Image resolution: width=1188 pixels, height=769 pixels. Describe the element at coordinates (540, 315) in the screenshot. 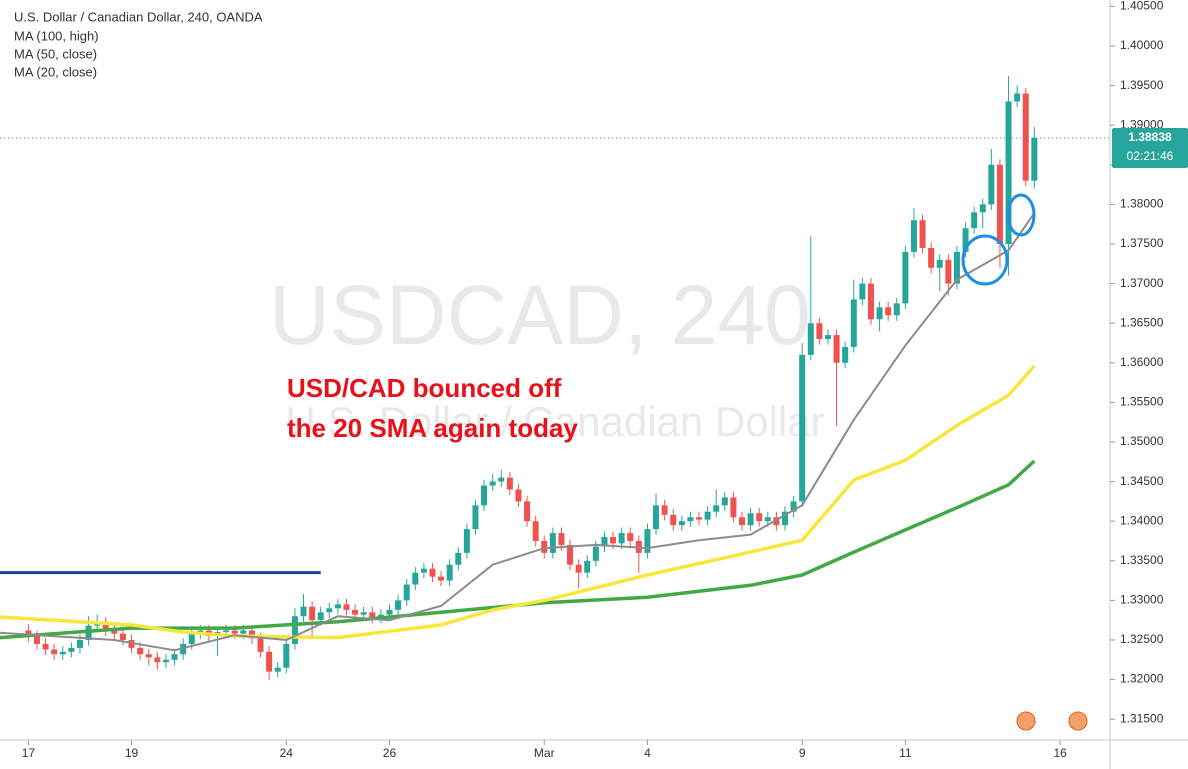

I see `watermark-symbol: USDCAD, 240` at that location.